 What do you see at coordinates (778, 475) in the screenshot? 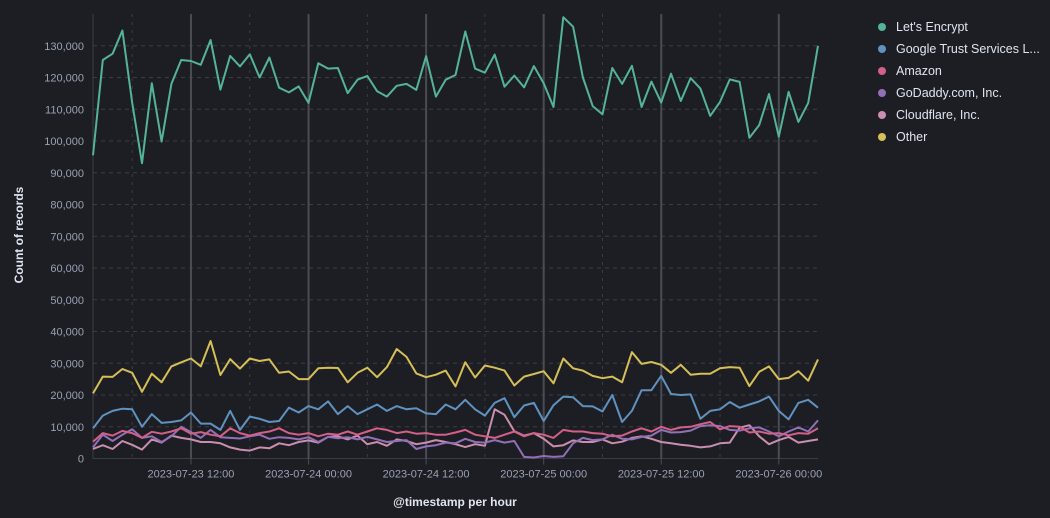
I see `x-tick-label: 2023-07-26 00:00` at bounding box center [778, 475].